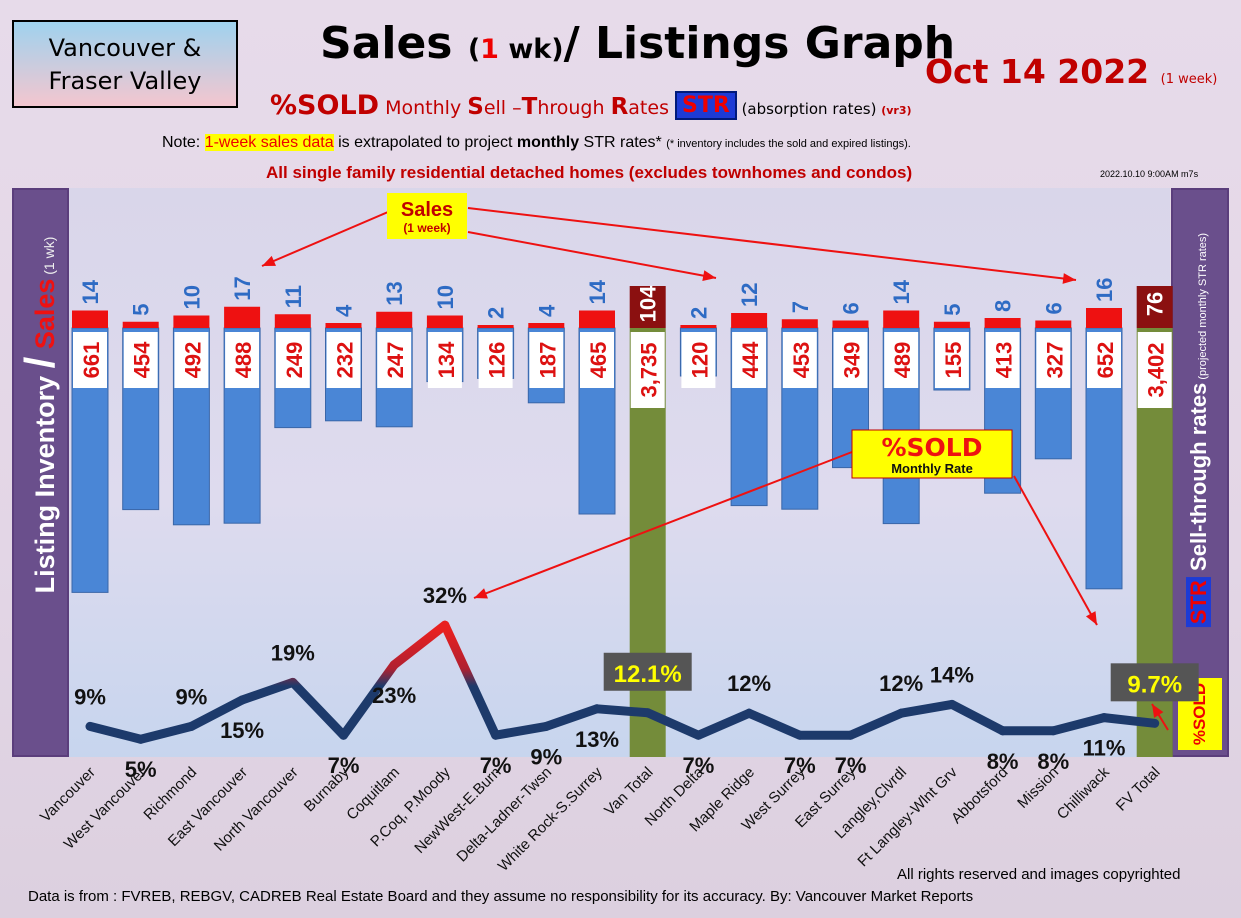  I want to click on note-bold: monthly, so click(548, 142).